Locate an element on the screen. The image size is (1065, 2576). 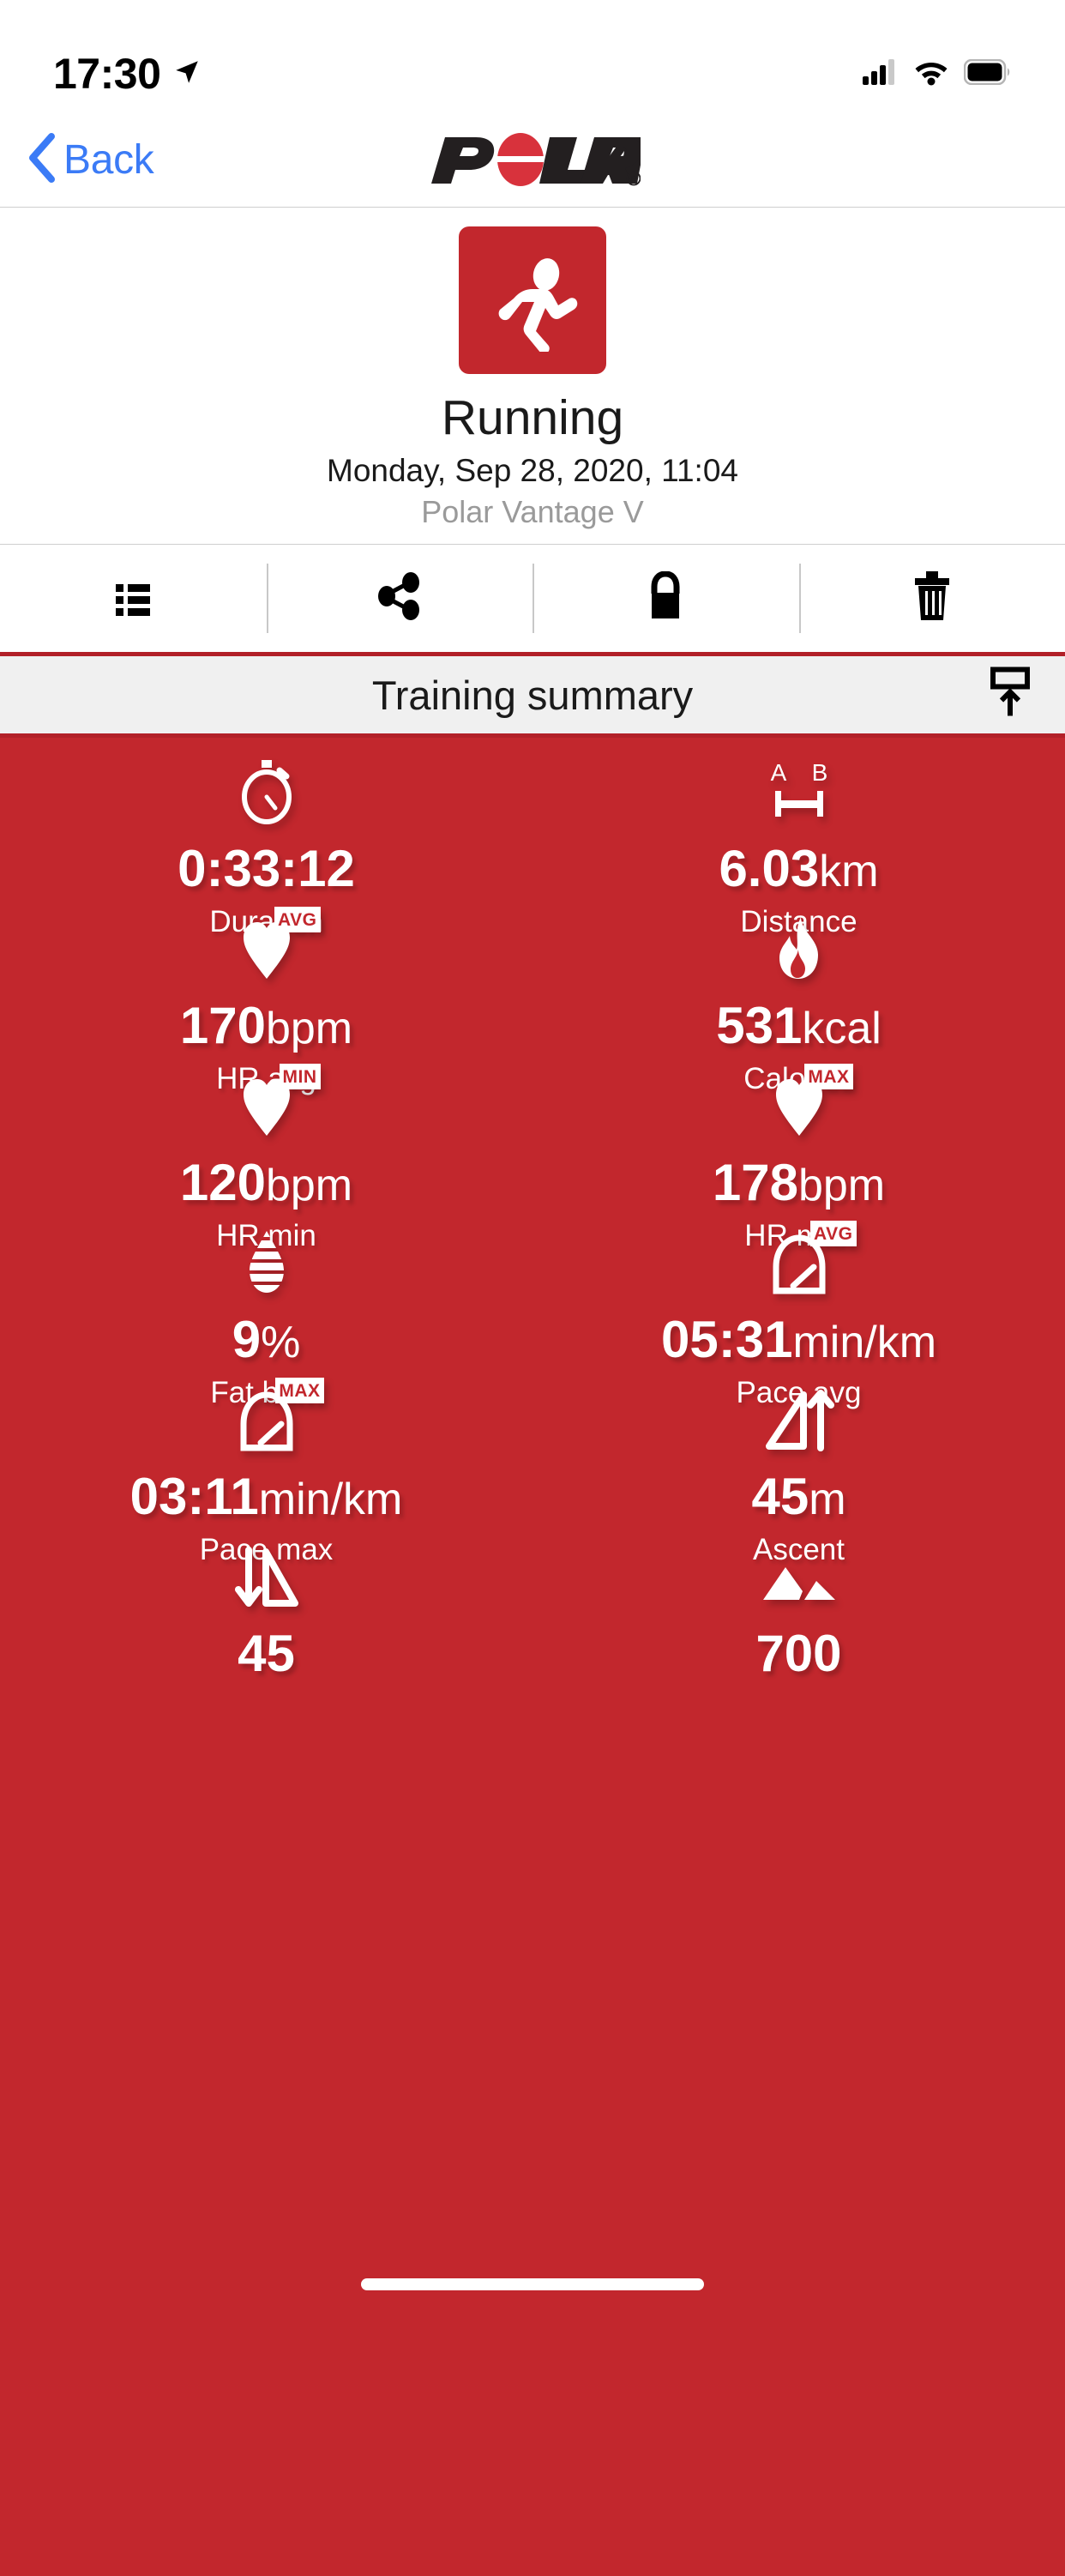
metric-hr-min: MIN 120bpm HR min is located at coordinates (266, 1147).